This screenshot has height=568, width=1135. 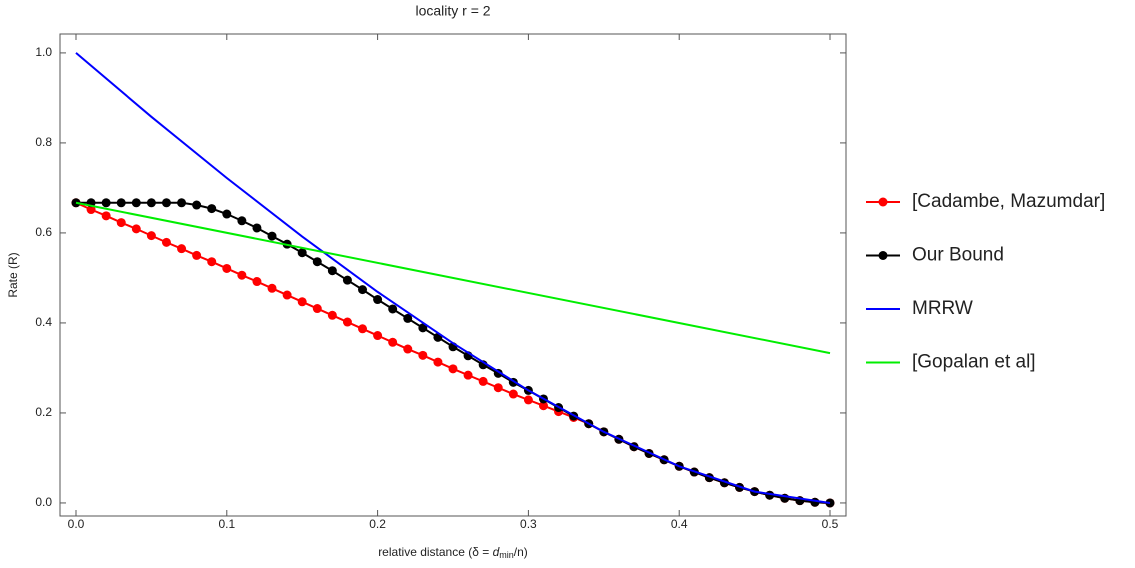 I want to click on x-tick-label: 0.1, so click(x=226, y=524).